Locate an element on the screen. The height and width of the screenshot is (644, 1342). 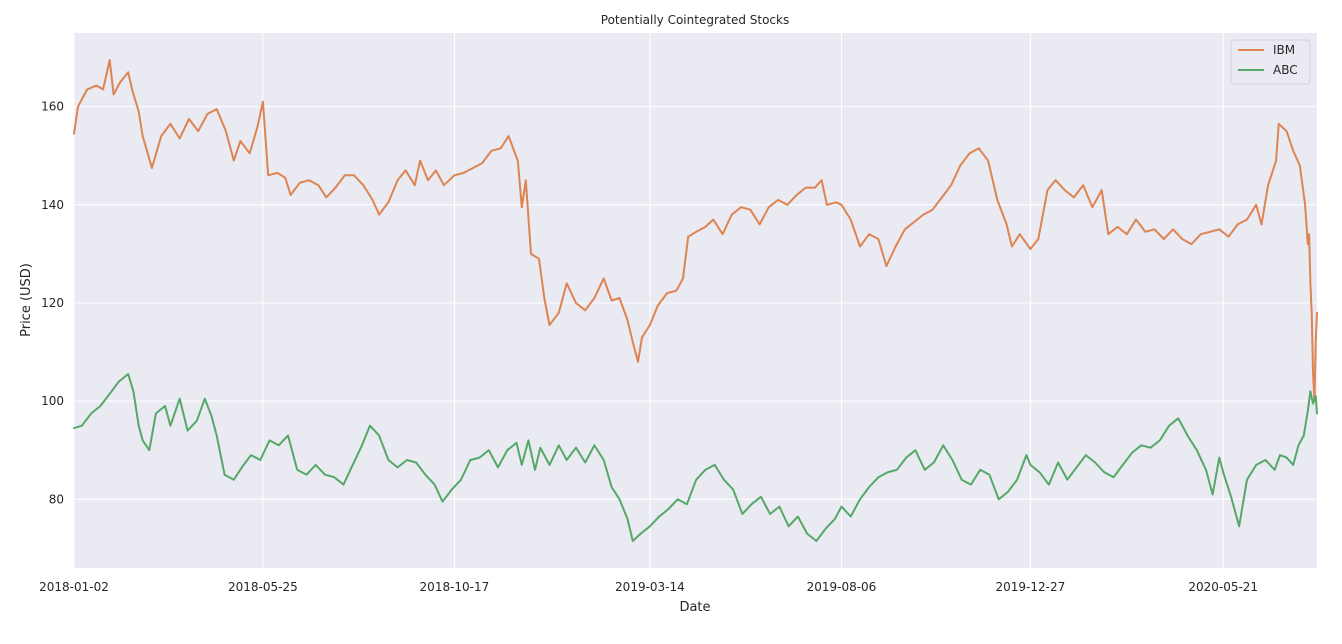
x-tick-label: 2020-05-21 is located at coordinates (1223, 587).